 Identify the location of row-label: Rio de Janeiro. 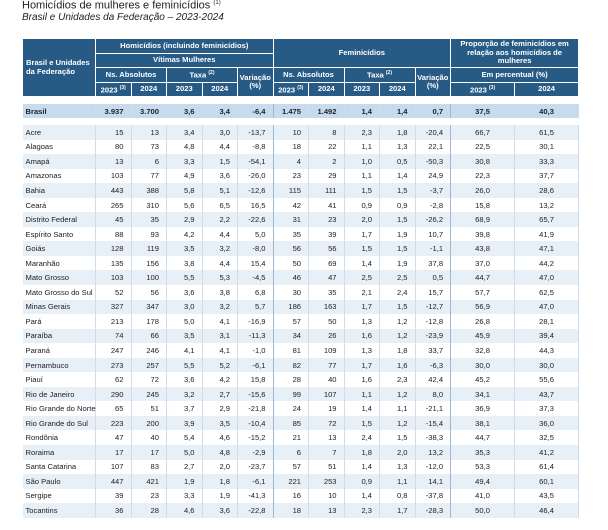
(59, 394).